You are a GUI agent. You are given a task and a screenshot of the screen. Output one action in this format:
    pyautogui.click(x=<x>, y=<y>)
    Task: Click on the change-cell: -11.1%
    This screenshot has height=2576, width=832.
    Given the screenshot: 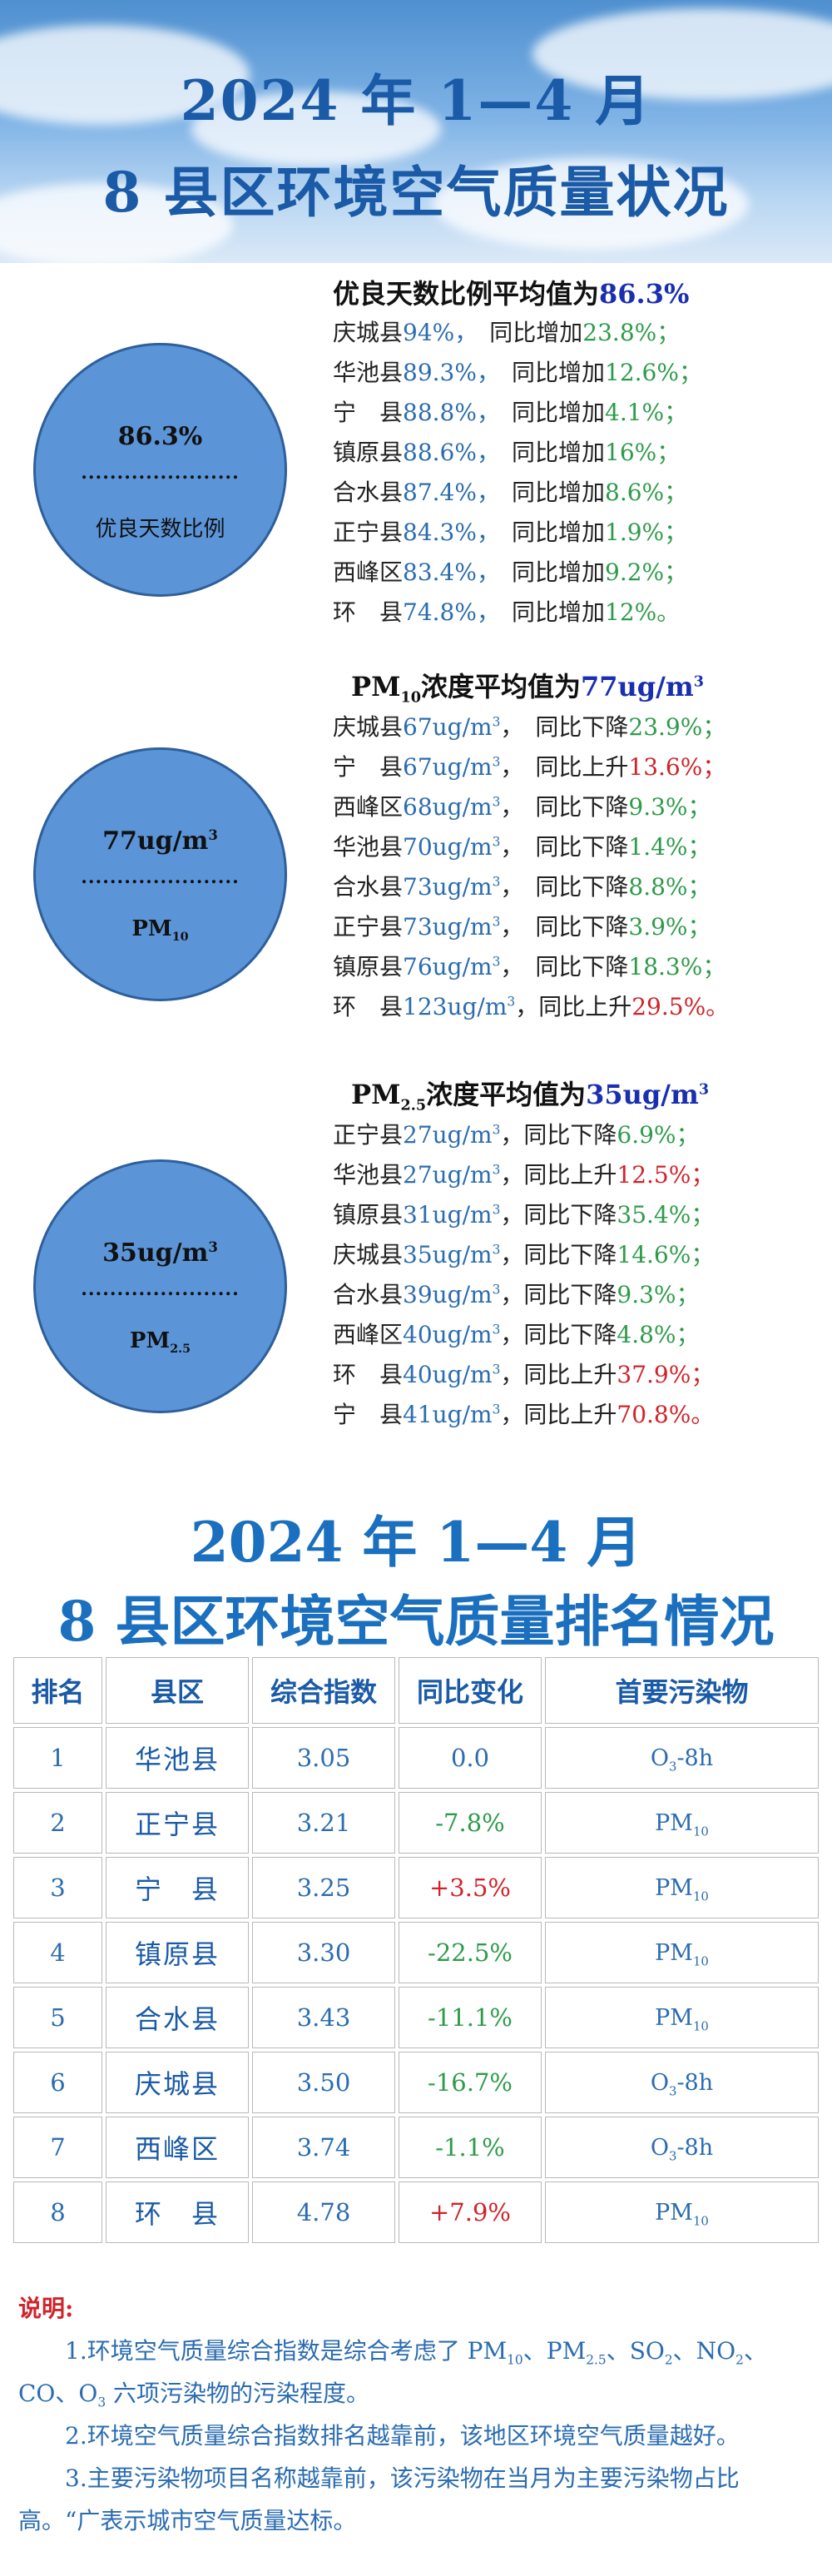 What is the action you would take?
    pyautogui.click(x=470, y=2017)
    